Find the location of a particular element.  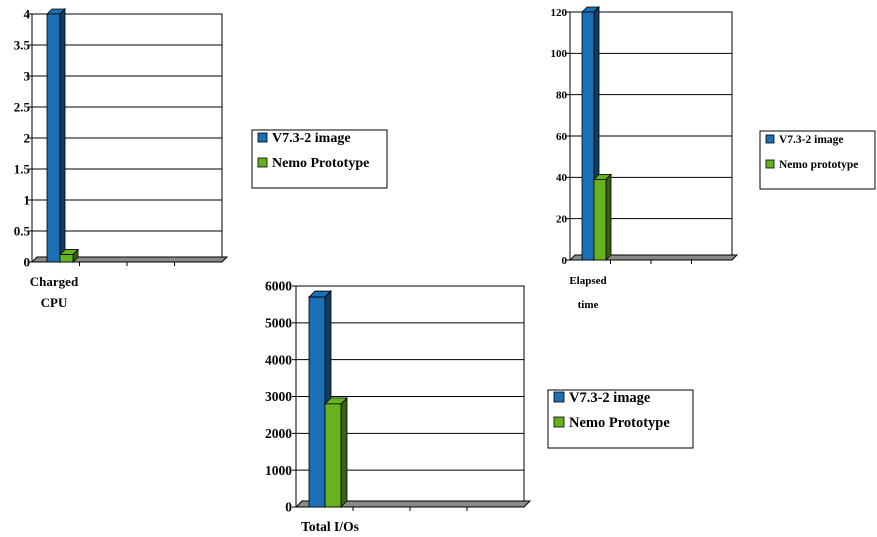

legend: V7.3-2 image Nemo prototype is located at coordinates (817, 160).